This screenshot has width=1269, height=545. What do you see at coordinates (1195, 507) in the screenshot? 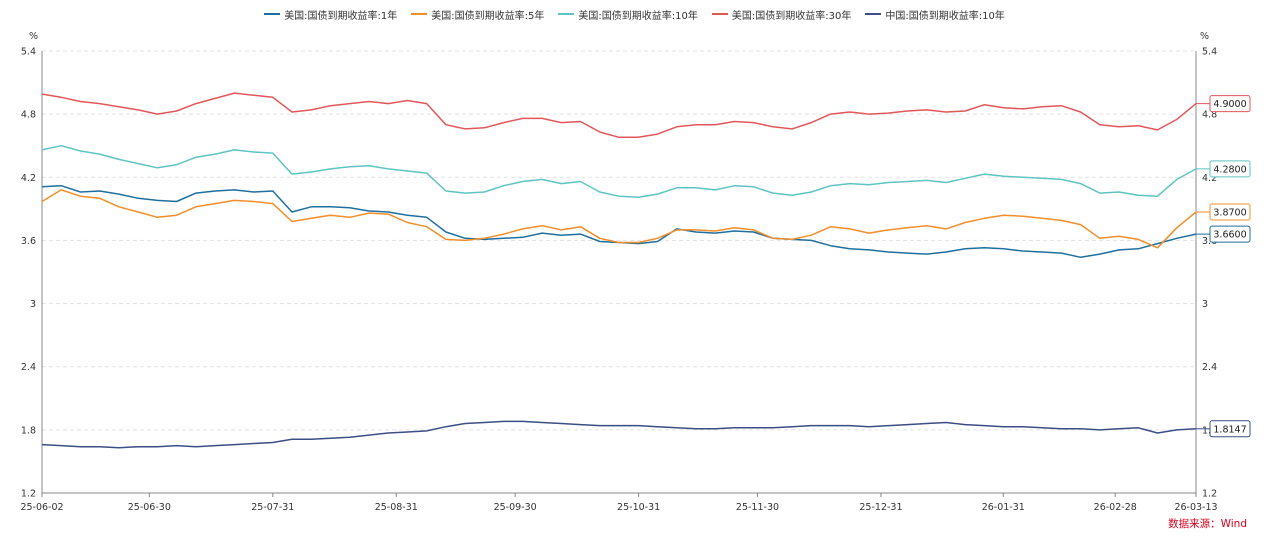
I see `x-tick-label: 26-03-13` at bounding box center [1195, 507].